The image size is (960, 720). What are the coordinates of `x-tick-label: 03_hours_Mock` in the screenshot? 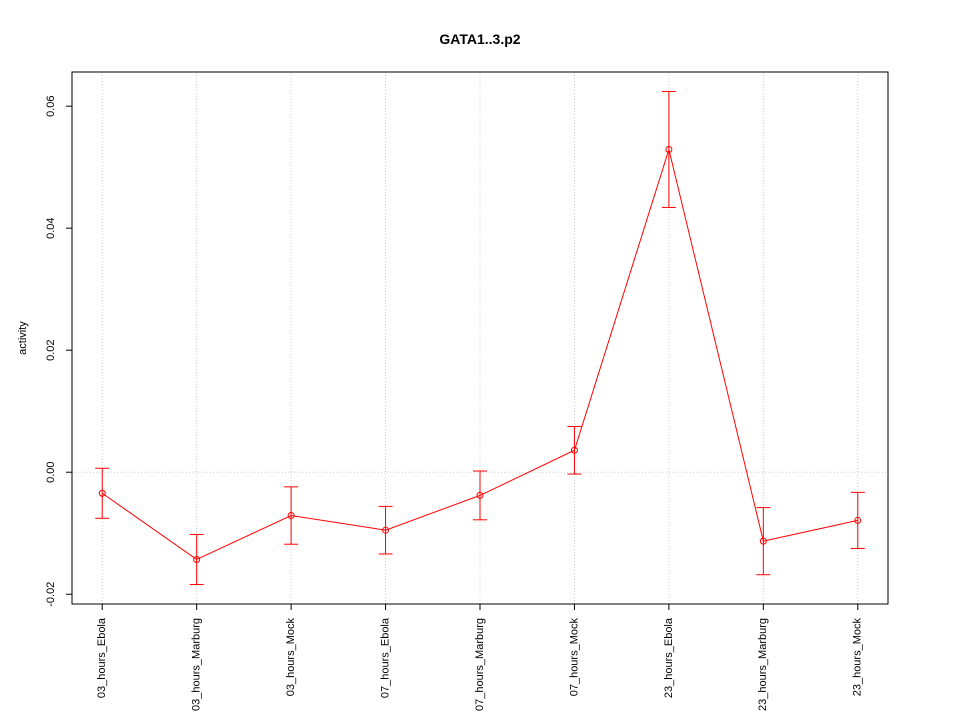 It's located at (291, 657).